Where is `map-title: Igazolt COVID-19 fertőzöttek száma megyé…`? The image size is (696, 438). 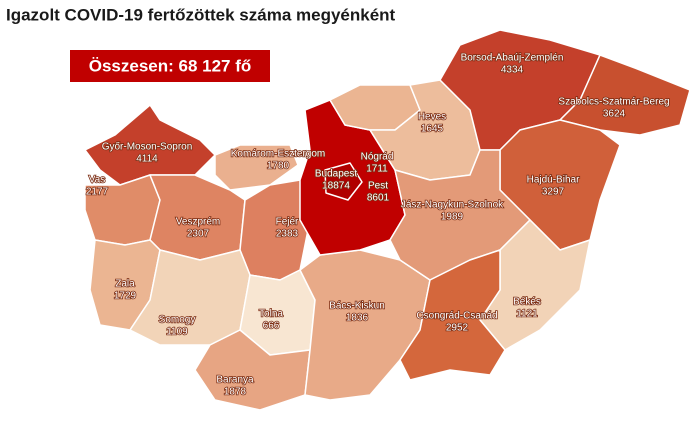
map-title: Igazolt COVID-19 fertőzöttek száma megyé… is located at coordinates (201, 14).